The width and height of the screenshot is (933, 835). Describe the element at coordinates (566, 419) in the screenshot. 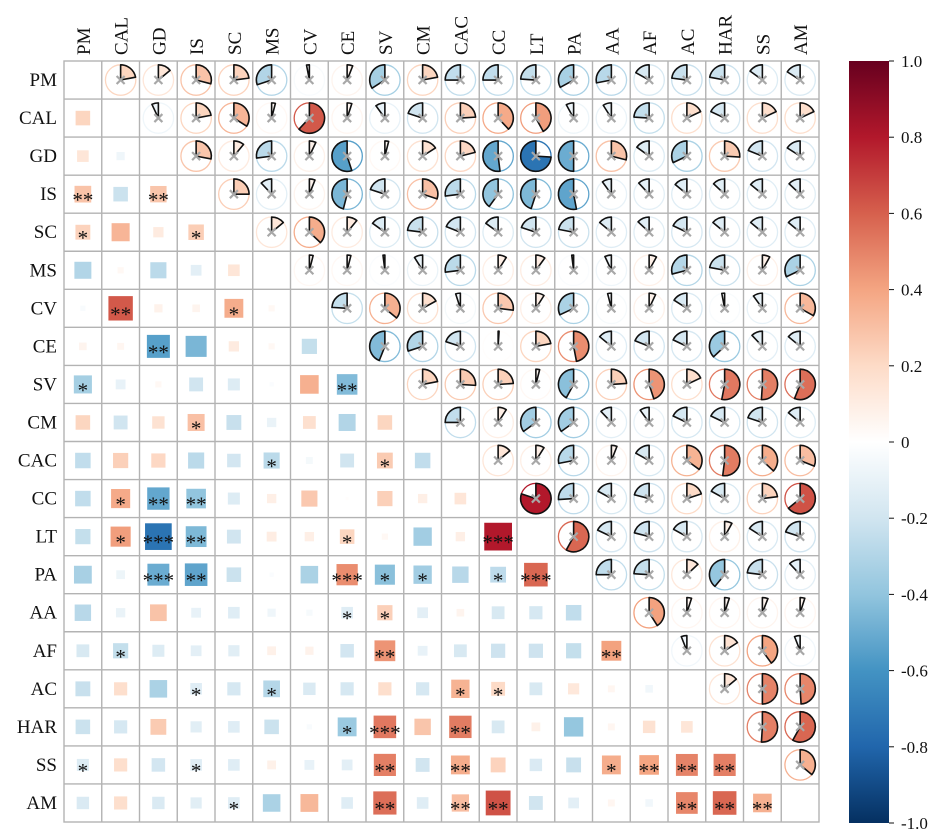

I see `pie-sector-cm-pa` at that location.